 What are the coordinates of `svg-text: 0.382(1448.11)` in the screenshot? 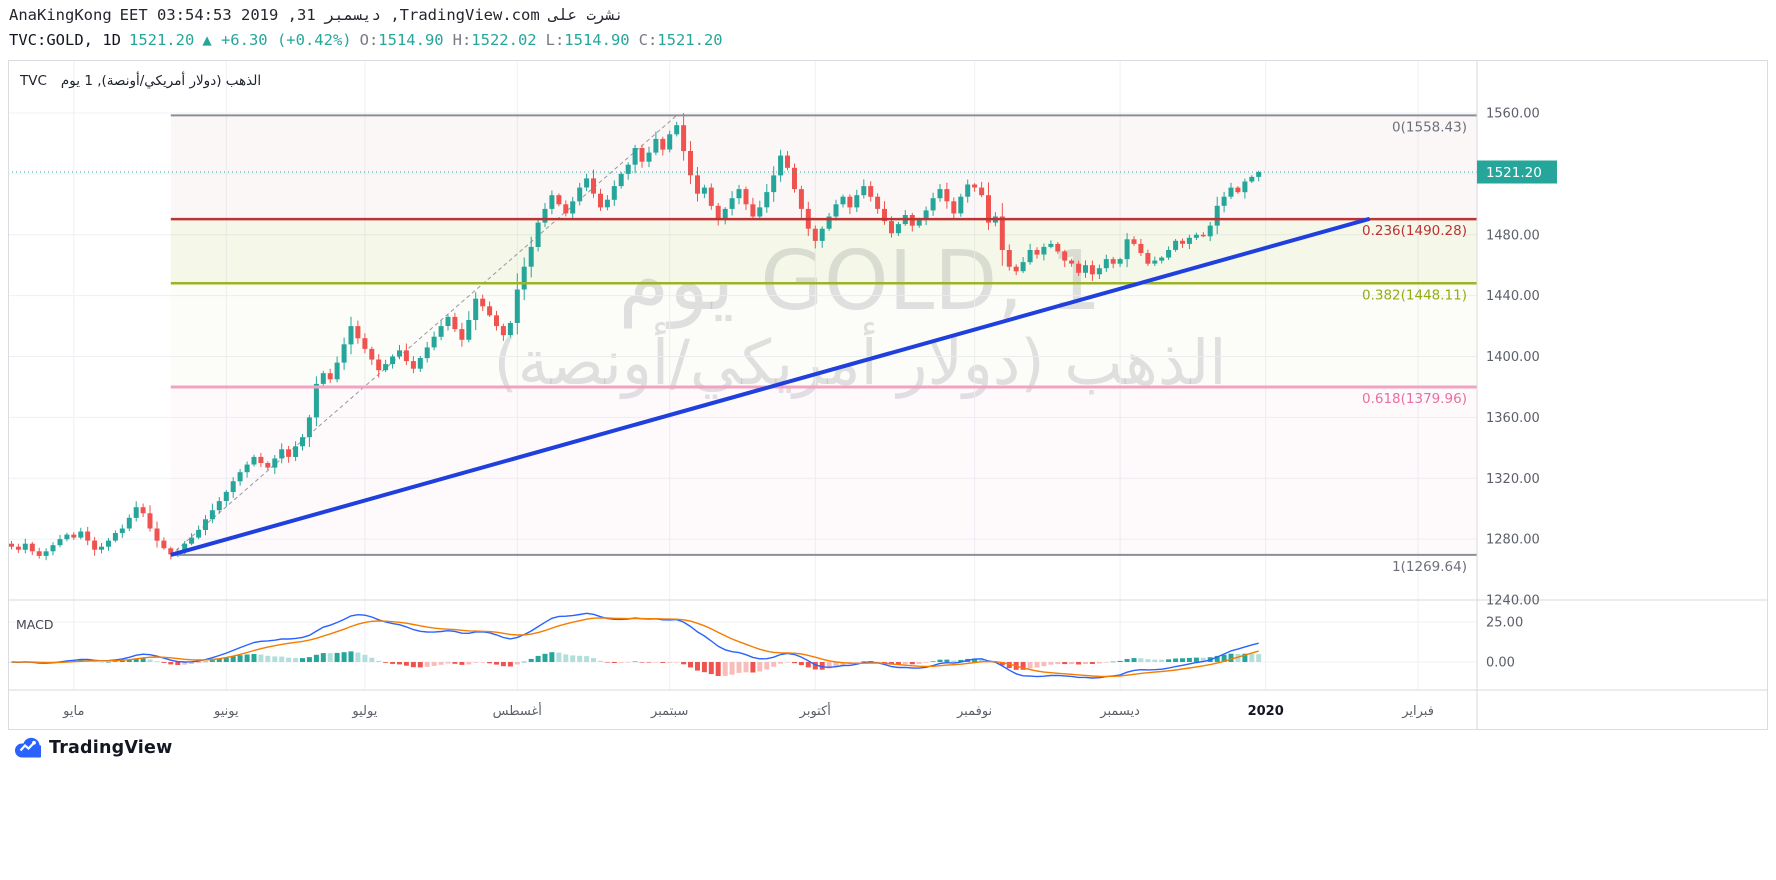 It's located at (1414, 295).